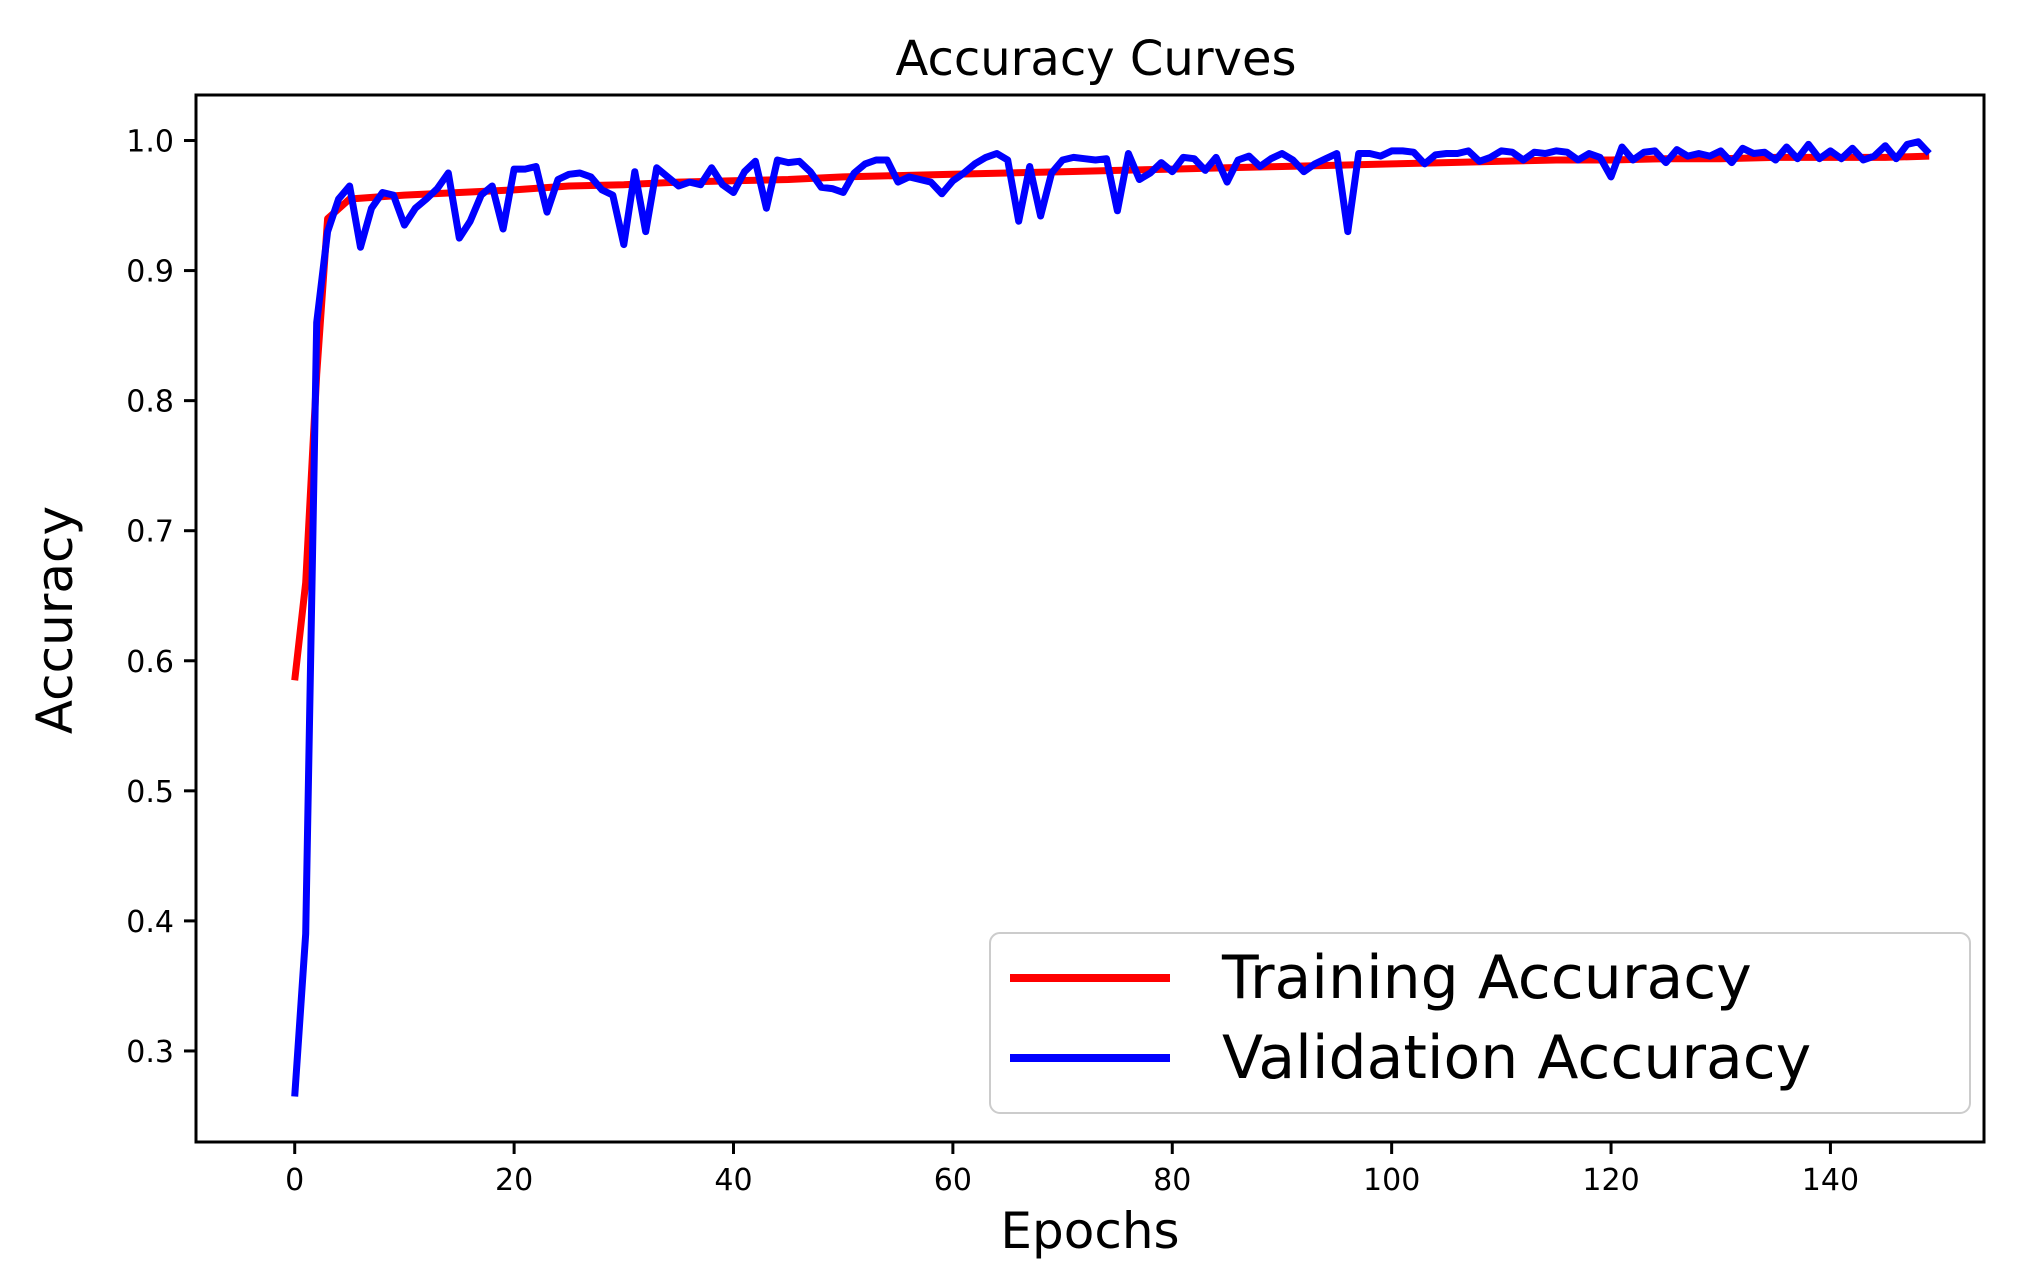 The height and width of the screenshot is (1276, 2023). Describe the element at coordinates (150, 792) in the screenshot. I see `y-tick-label: 0.5` at that location.